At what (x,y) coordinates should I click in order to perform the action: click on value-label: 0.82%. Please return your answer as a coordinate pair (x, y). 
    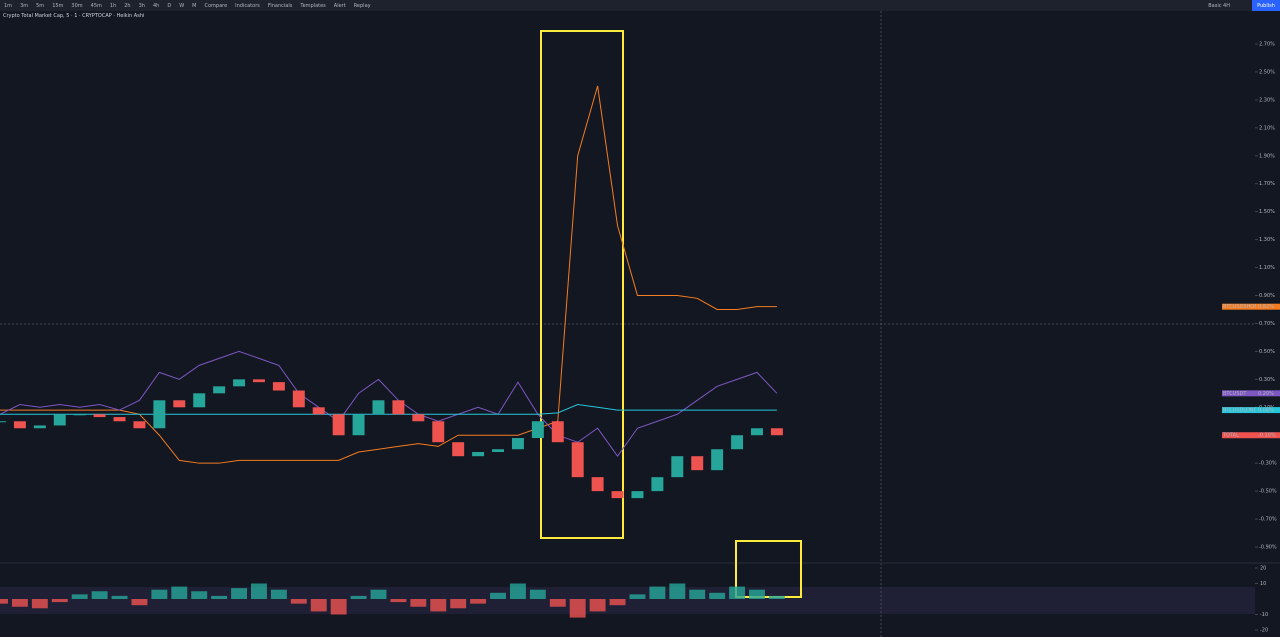
    Looking at the image, I should click on (1266, 307).